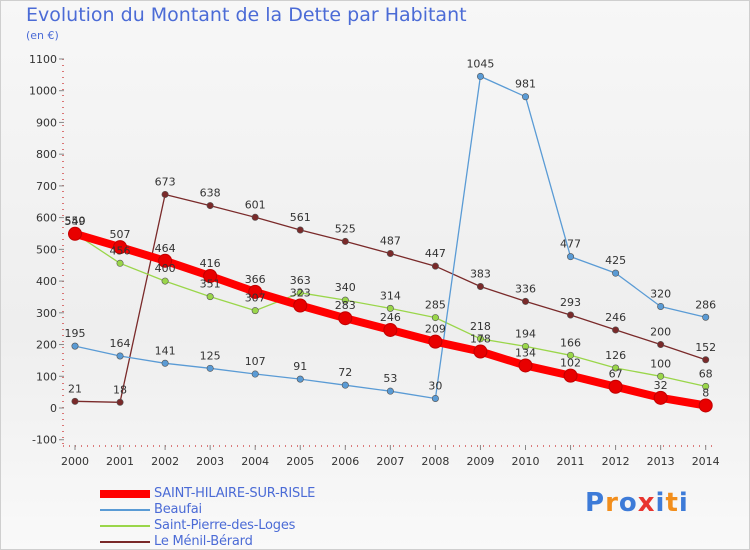 The height and width of the screenshot is (550, 750). What do you see at coordinates (435, 253) in the screenshot?
I see `data-label-le-menil-berard: 447` at bounding box center [435, 253].